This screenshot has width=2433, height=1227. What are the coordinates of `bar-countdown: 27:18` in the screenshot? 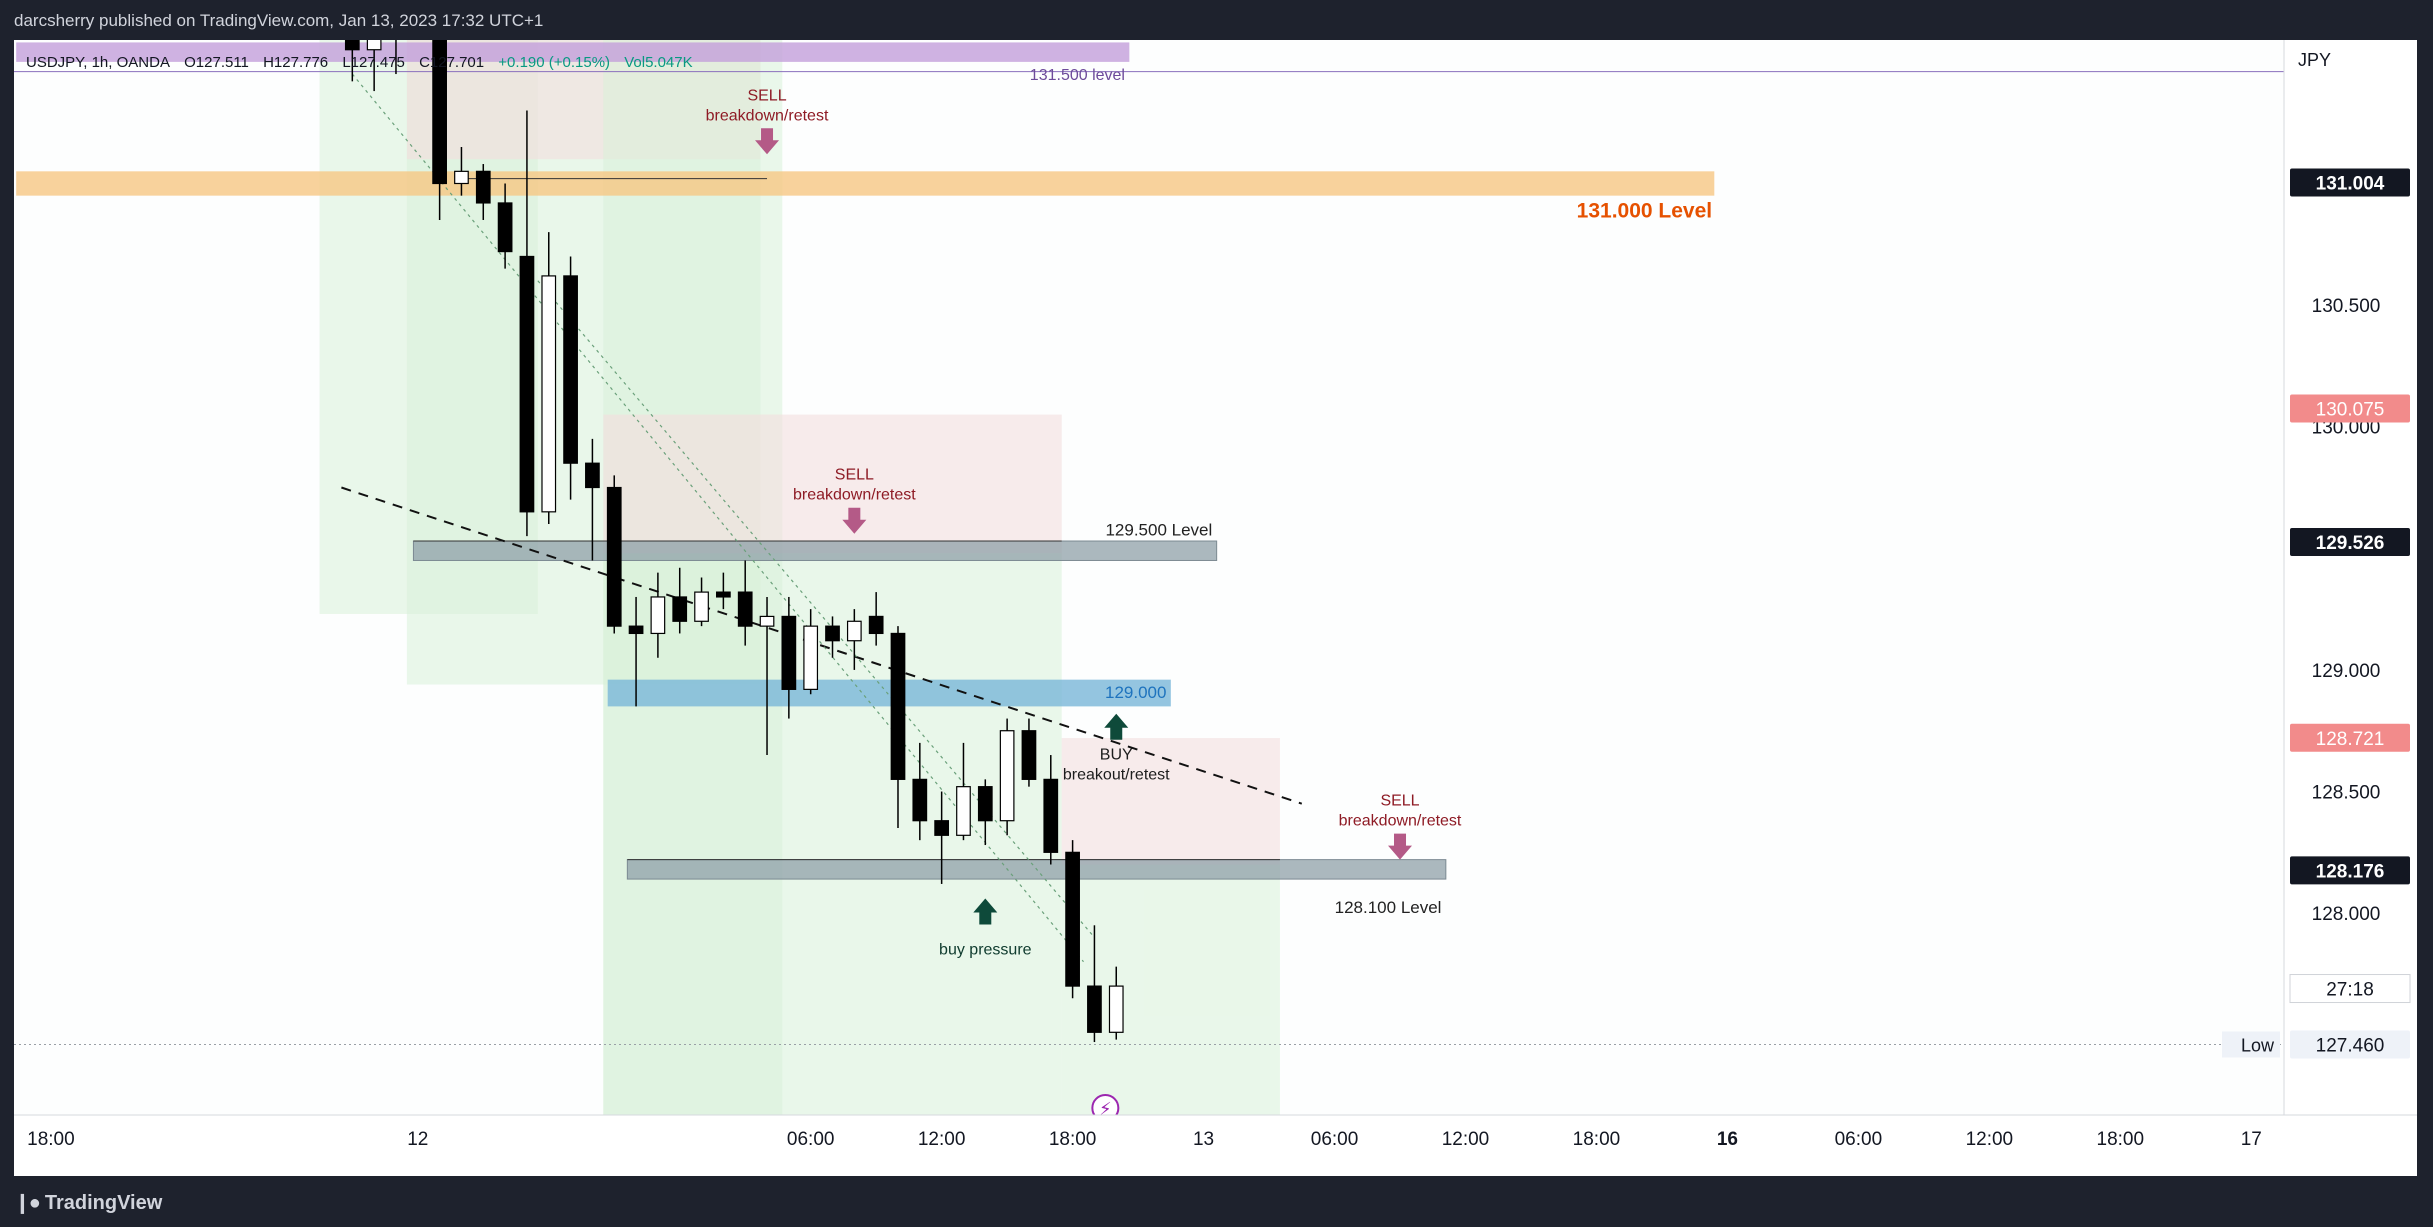 It's located at (2350, 990).